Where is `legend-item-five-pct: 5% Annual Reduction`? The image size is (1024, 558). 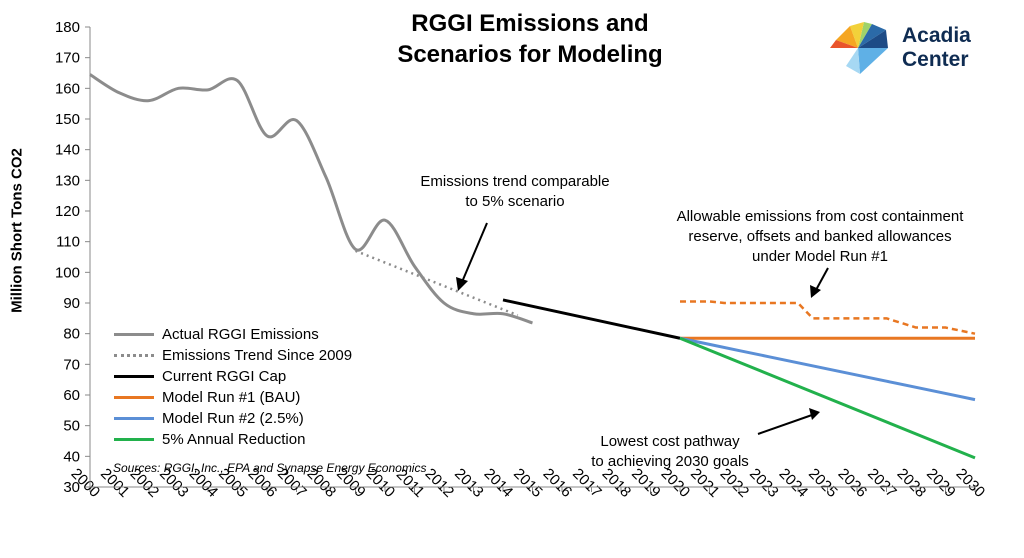 legend-item-five-pct: 5% Annual Reduction is located at coordinates (233, 439).